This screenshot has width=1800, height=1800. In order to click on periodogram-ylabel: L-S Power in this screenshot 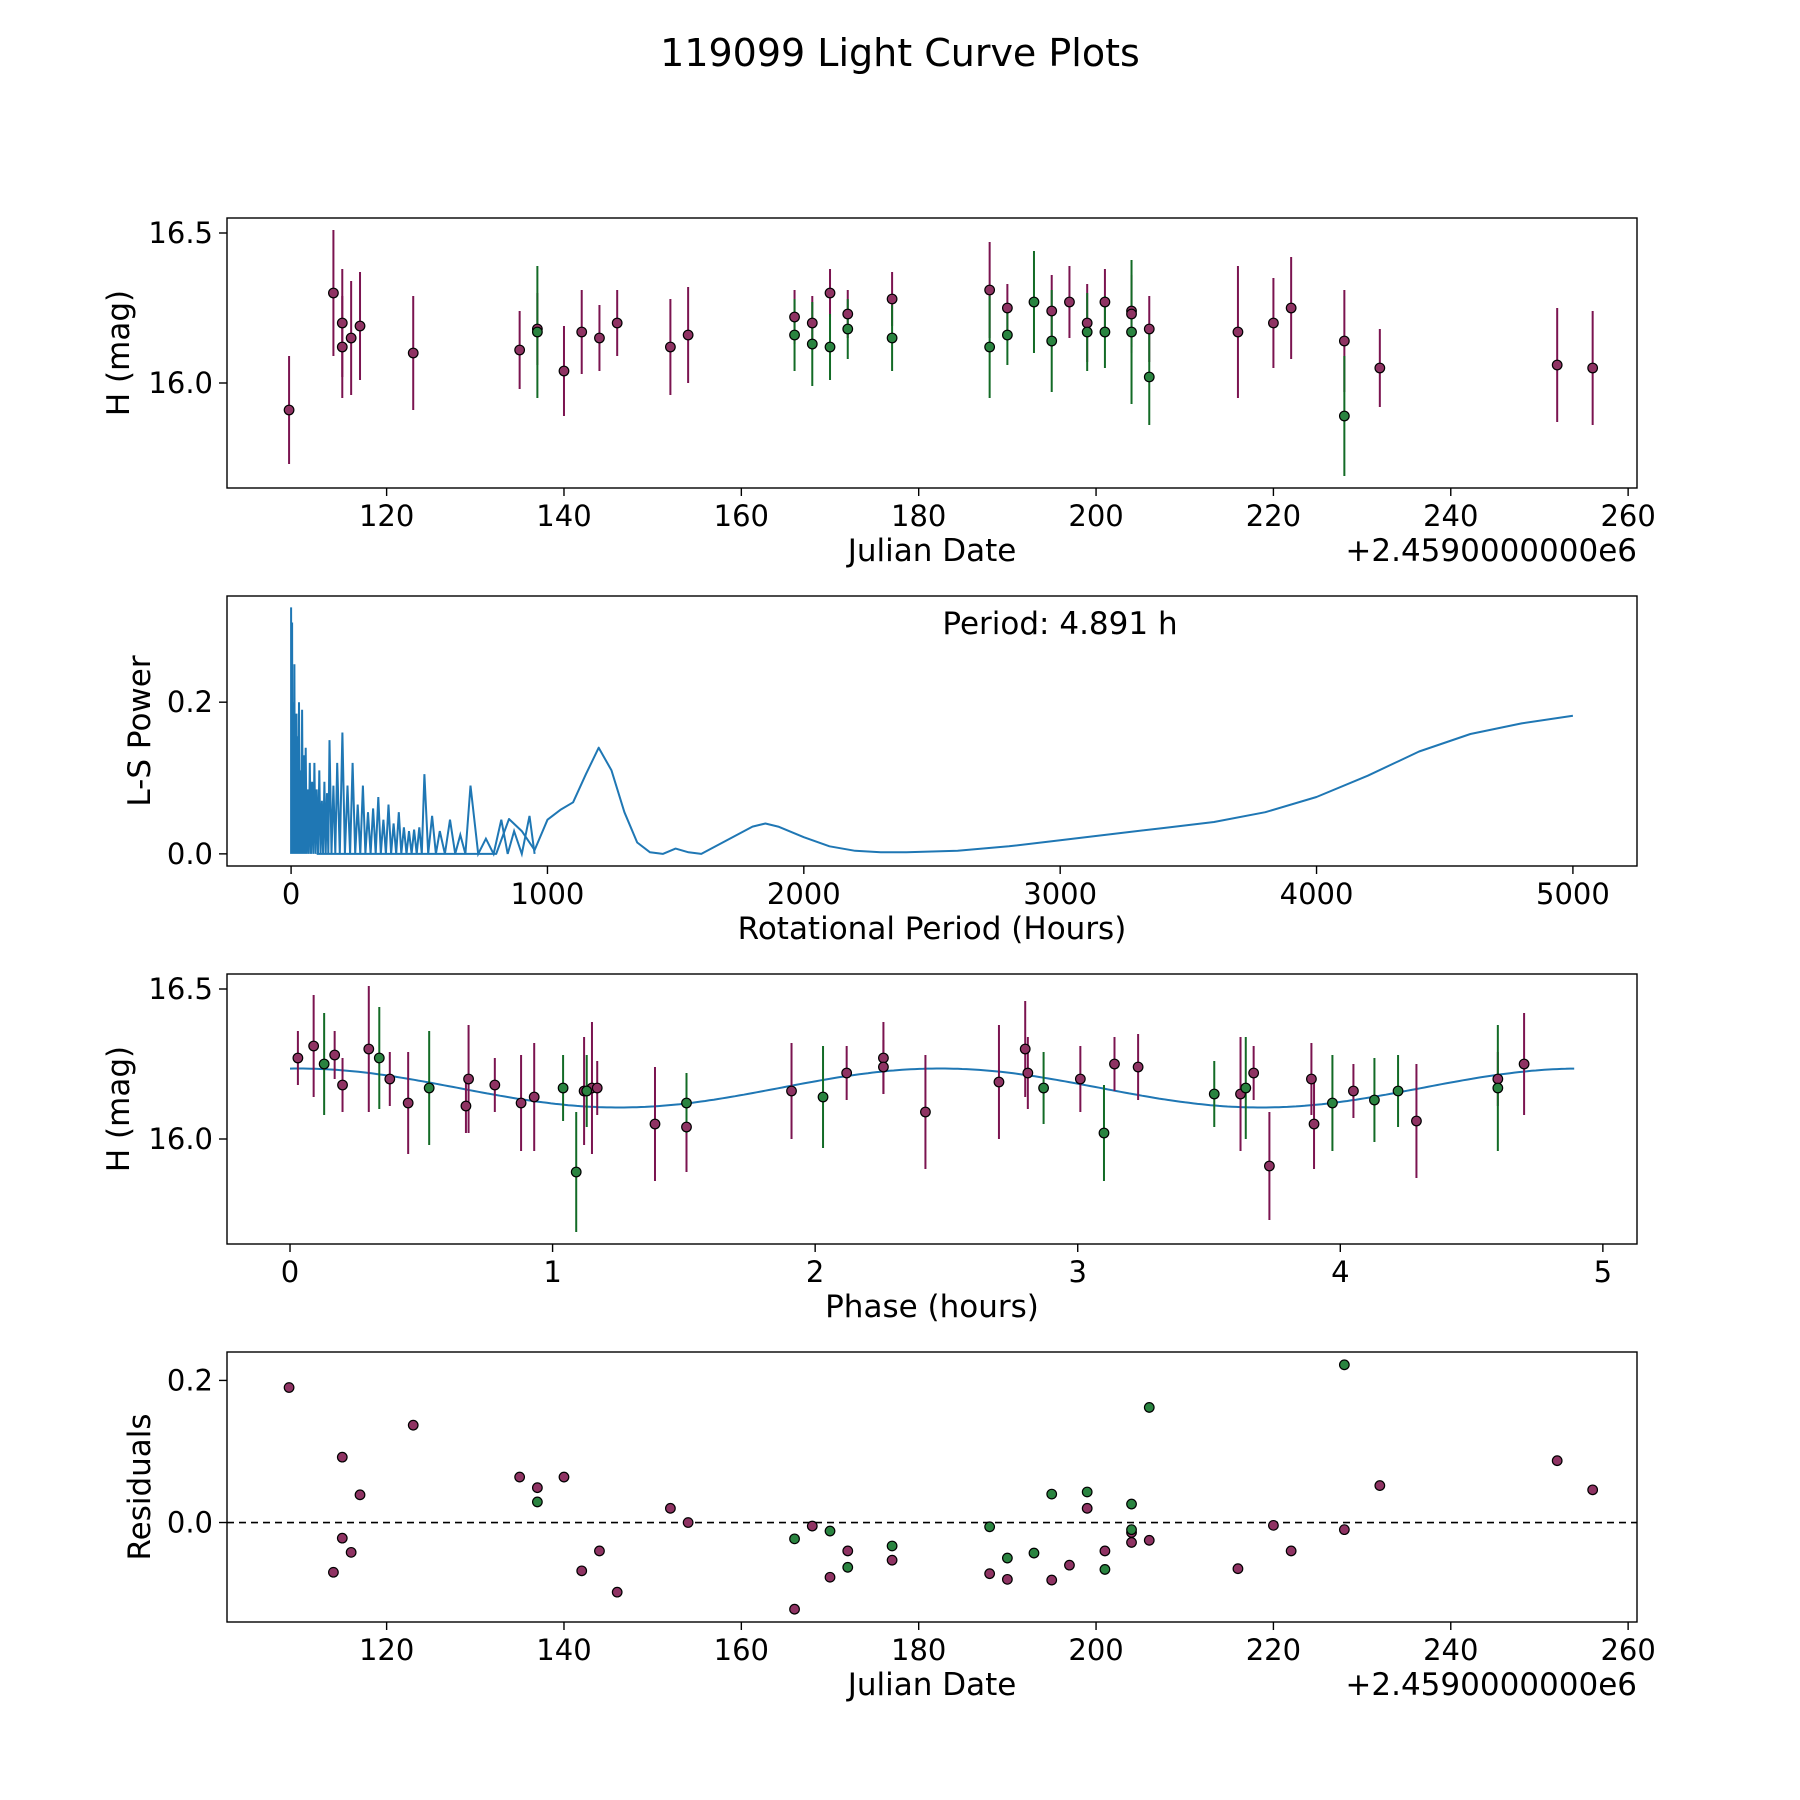, I will do `click(140, 730)`.